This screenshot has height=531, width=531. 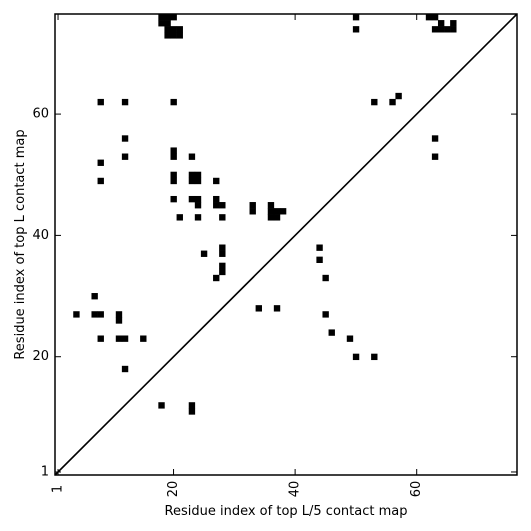 What do you see at coordinates (416, 489) in the screenshot?
I see `x-tick-label: 60` at bounding box center [416, 489].